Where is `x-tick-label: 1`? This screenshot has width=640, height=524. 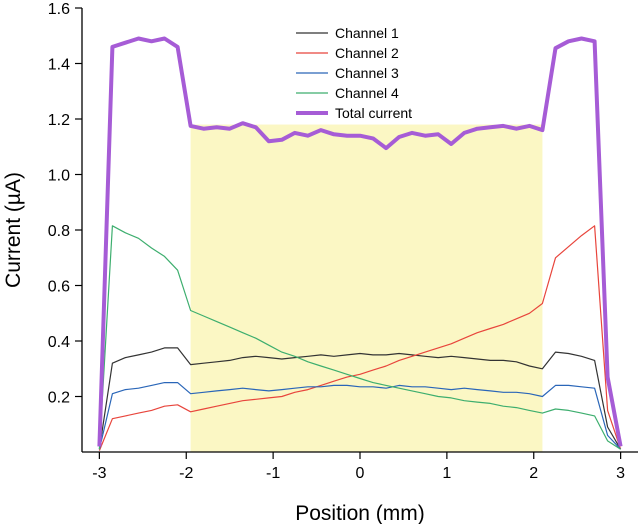 x-tick-label: 1 is located at coordinates (446, 473).